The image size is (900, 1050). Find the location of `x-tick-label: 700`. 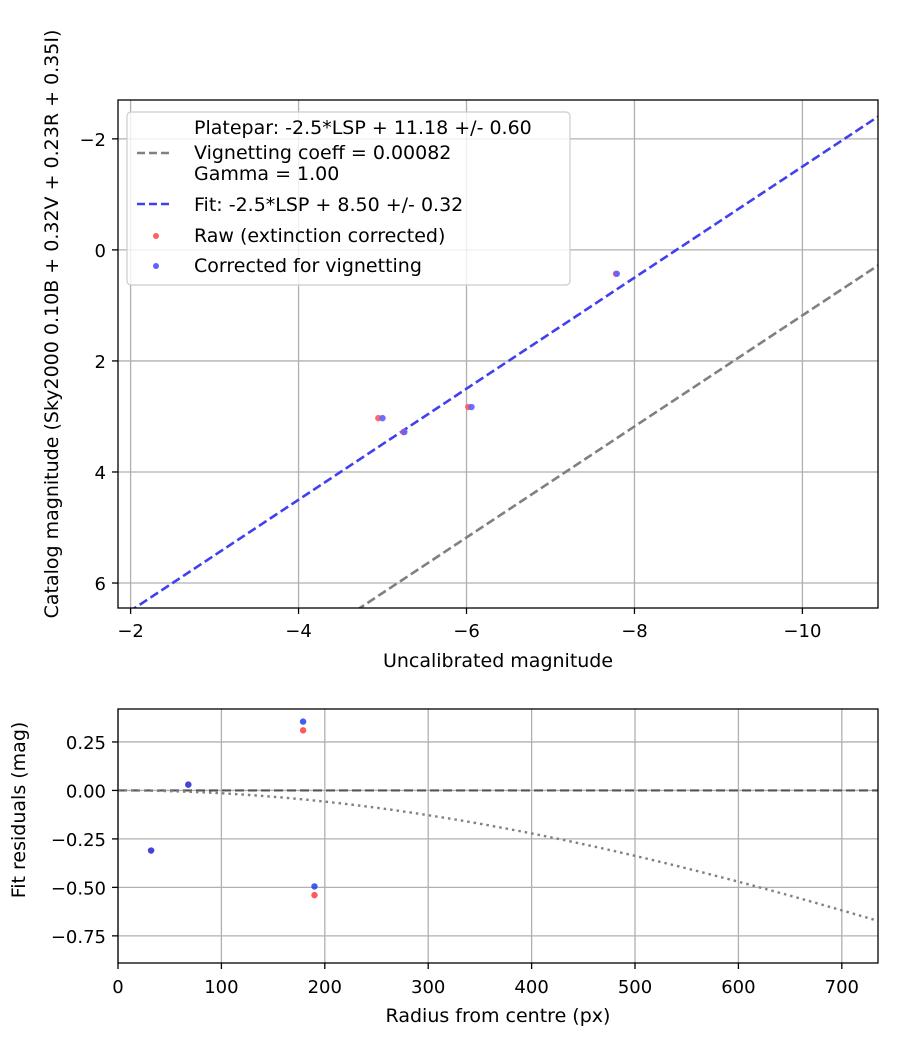

x-tick-label: 700 is located at coordinates (842, 987).